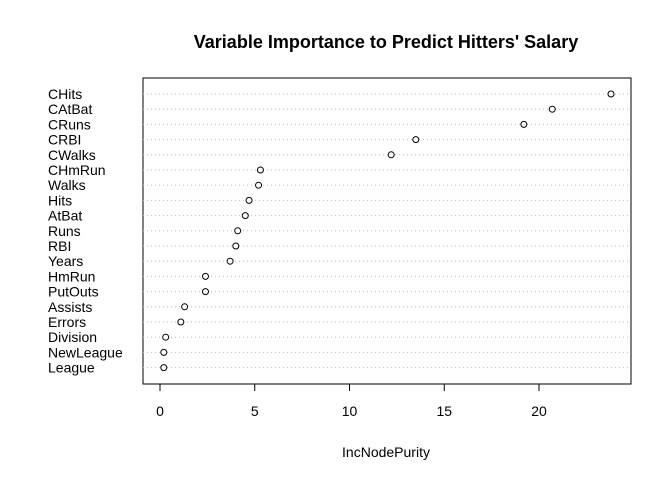  What do you see at coordinates (70, 307) in the screenshot?
I see `category-label: Assists` at bounding box center [70, 307].